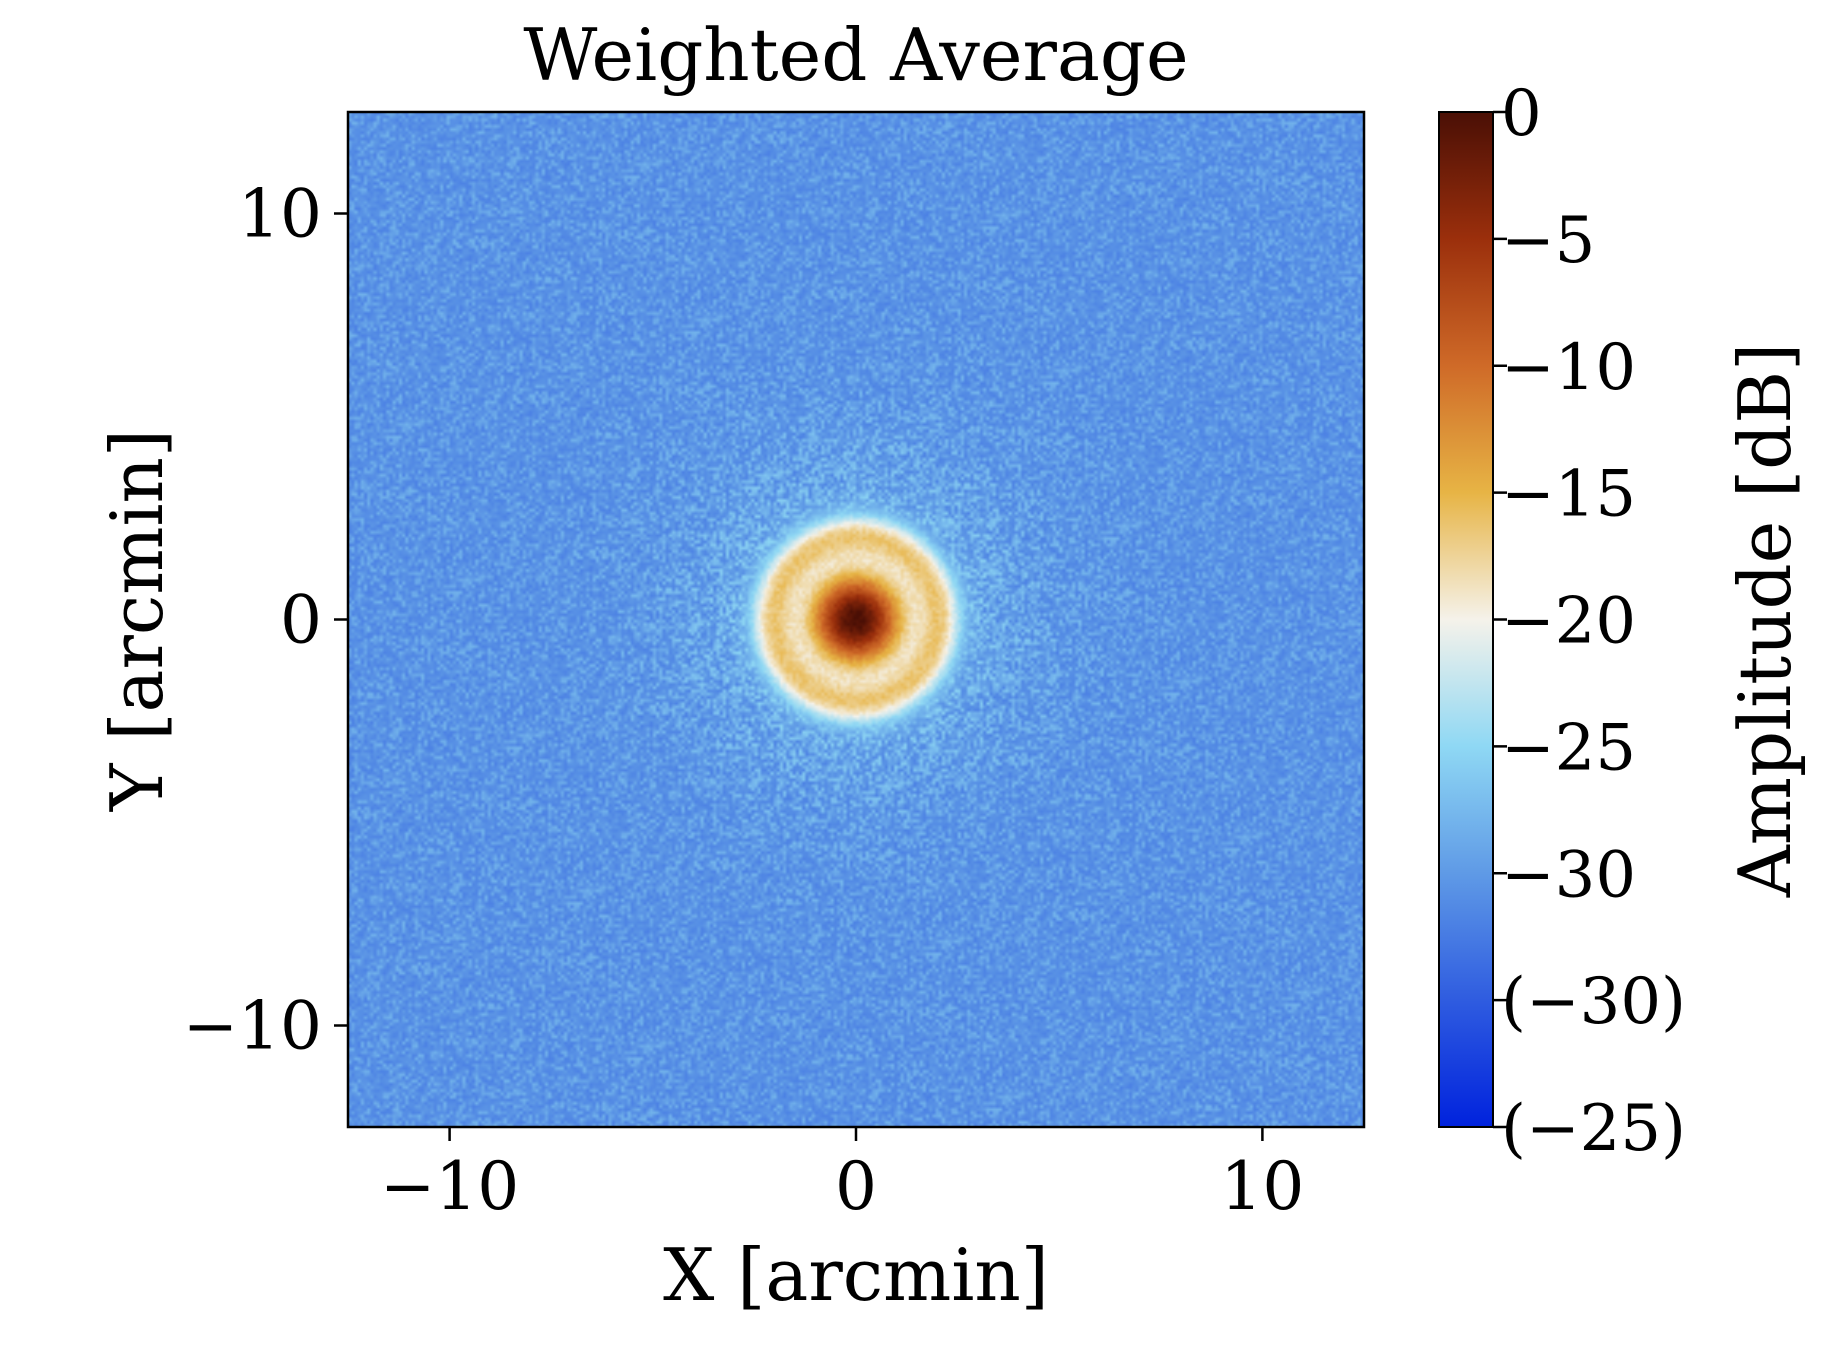 This screenshot has width=1838, height=1348. Describe the element at coordinates (855, 55) in the screenshot. I see `chart-title: Weighted Average` at that location.